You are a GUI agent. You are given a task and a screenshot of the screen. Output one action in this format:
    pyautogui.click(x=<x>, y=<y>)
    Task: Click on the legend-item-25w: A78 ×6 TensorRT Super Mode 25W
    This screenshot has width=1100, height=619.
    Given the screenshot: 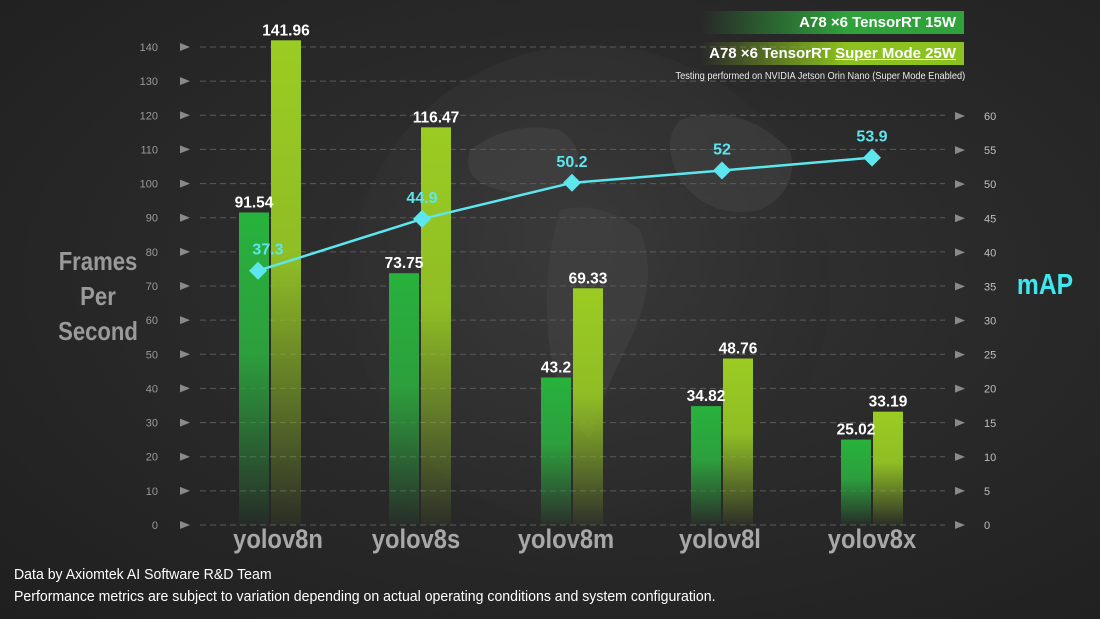 What is the action you would take?
    pyautogui.click(x=832, y=53)
    